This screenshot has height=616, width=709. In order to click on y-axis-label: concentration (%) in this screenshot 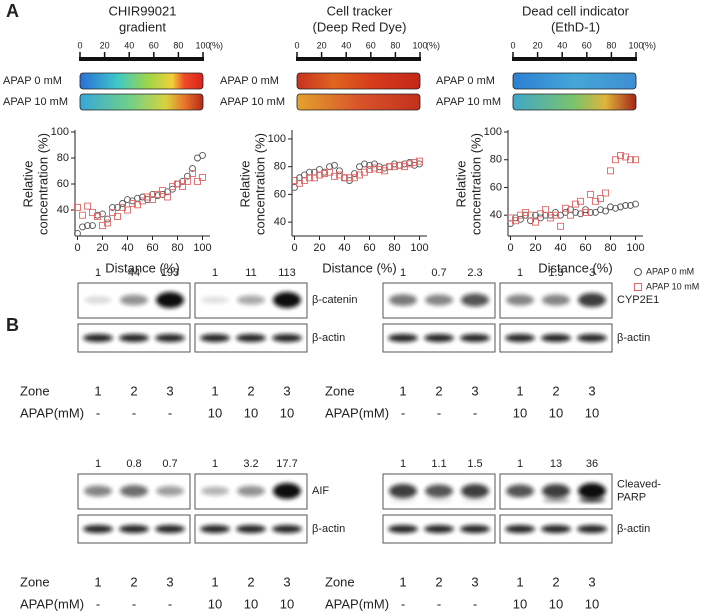, I will do `click(42, 184)`.